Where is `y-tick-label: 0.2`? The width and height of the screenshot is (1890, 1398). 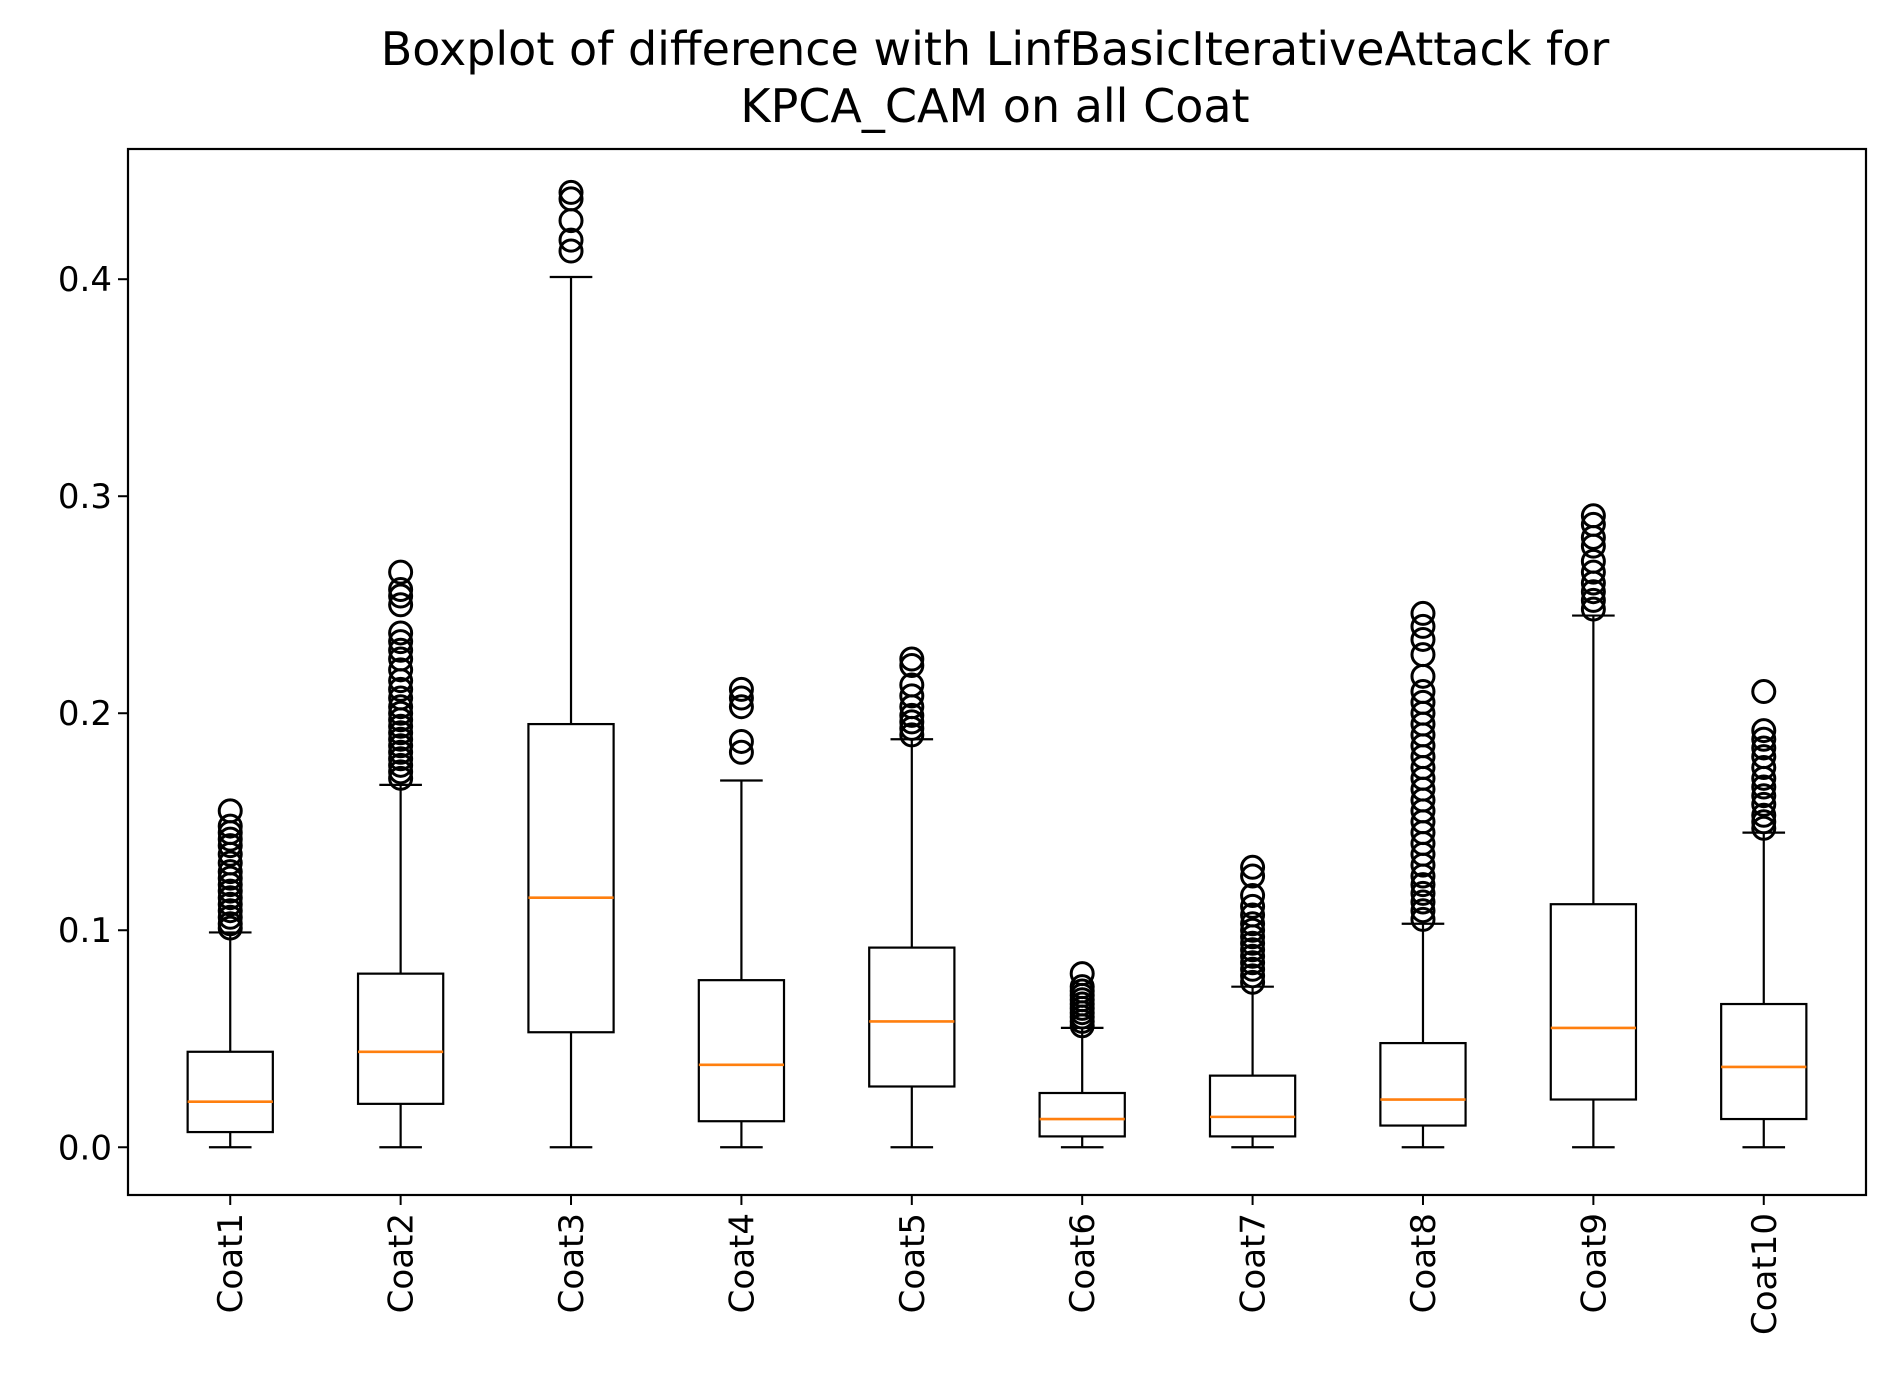
y-tick-label: 0.2 is located at coordinates (85, 714).